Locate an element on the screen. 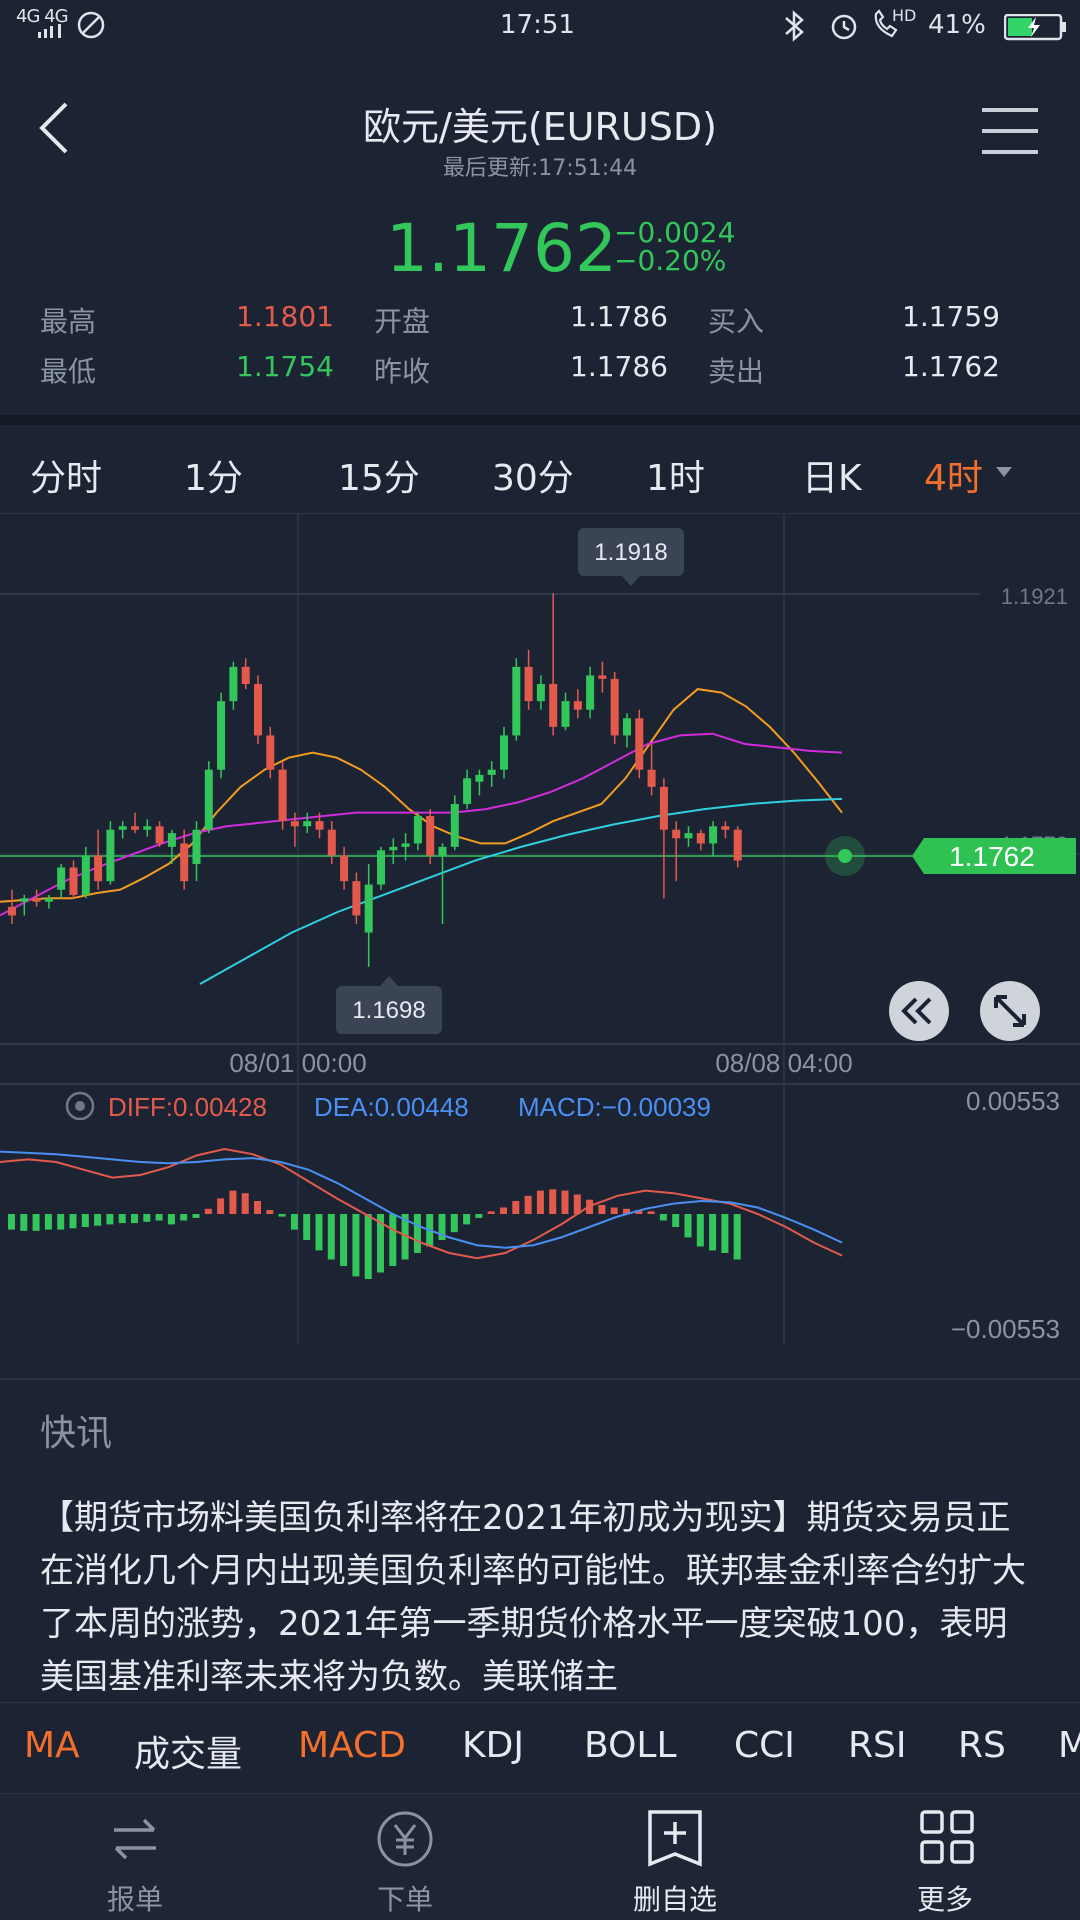 The image size is (1080, 1920). indicator-more: M is located at coordinates (1069, 1745).